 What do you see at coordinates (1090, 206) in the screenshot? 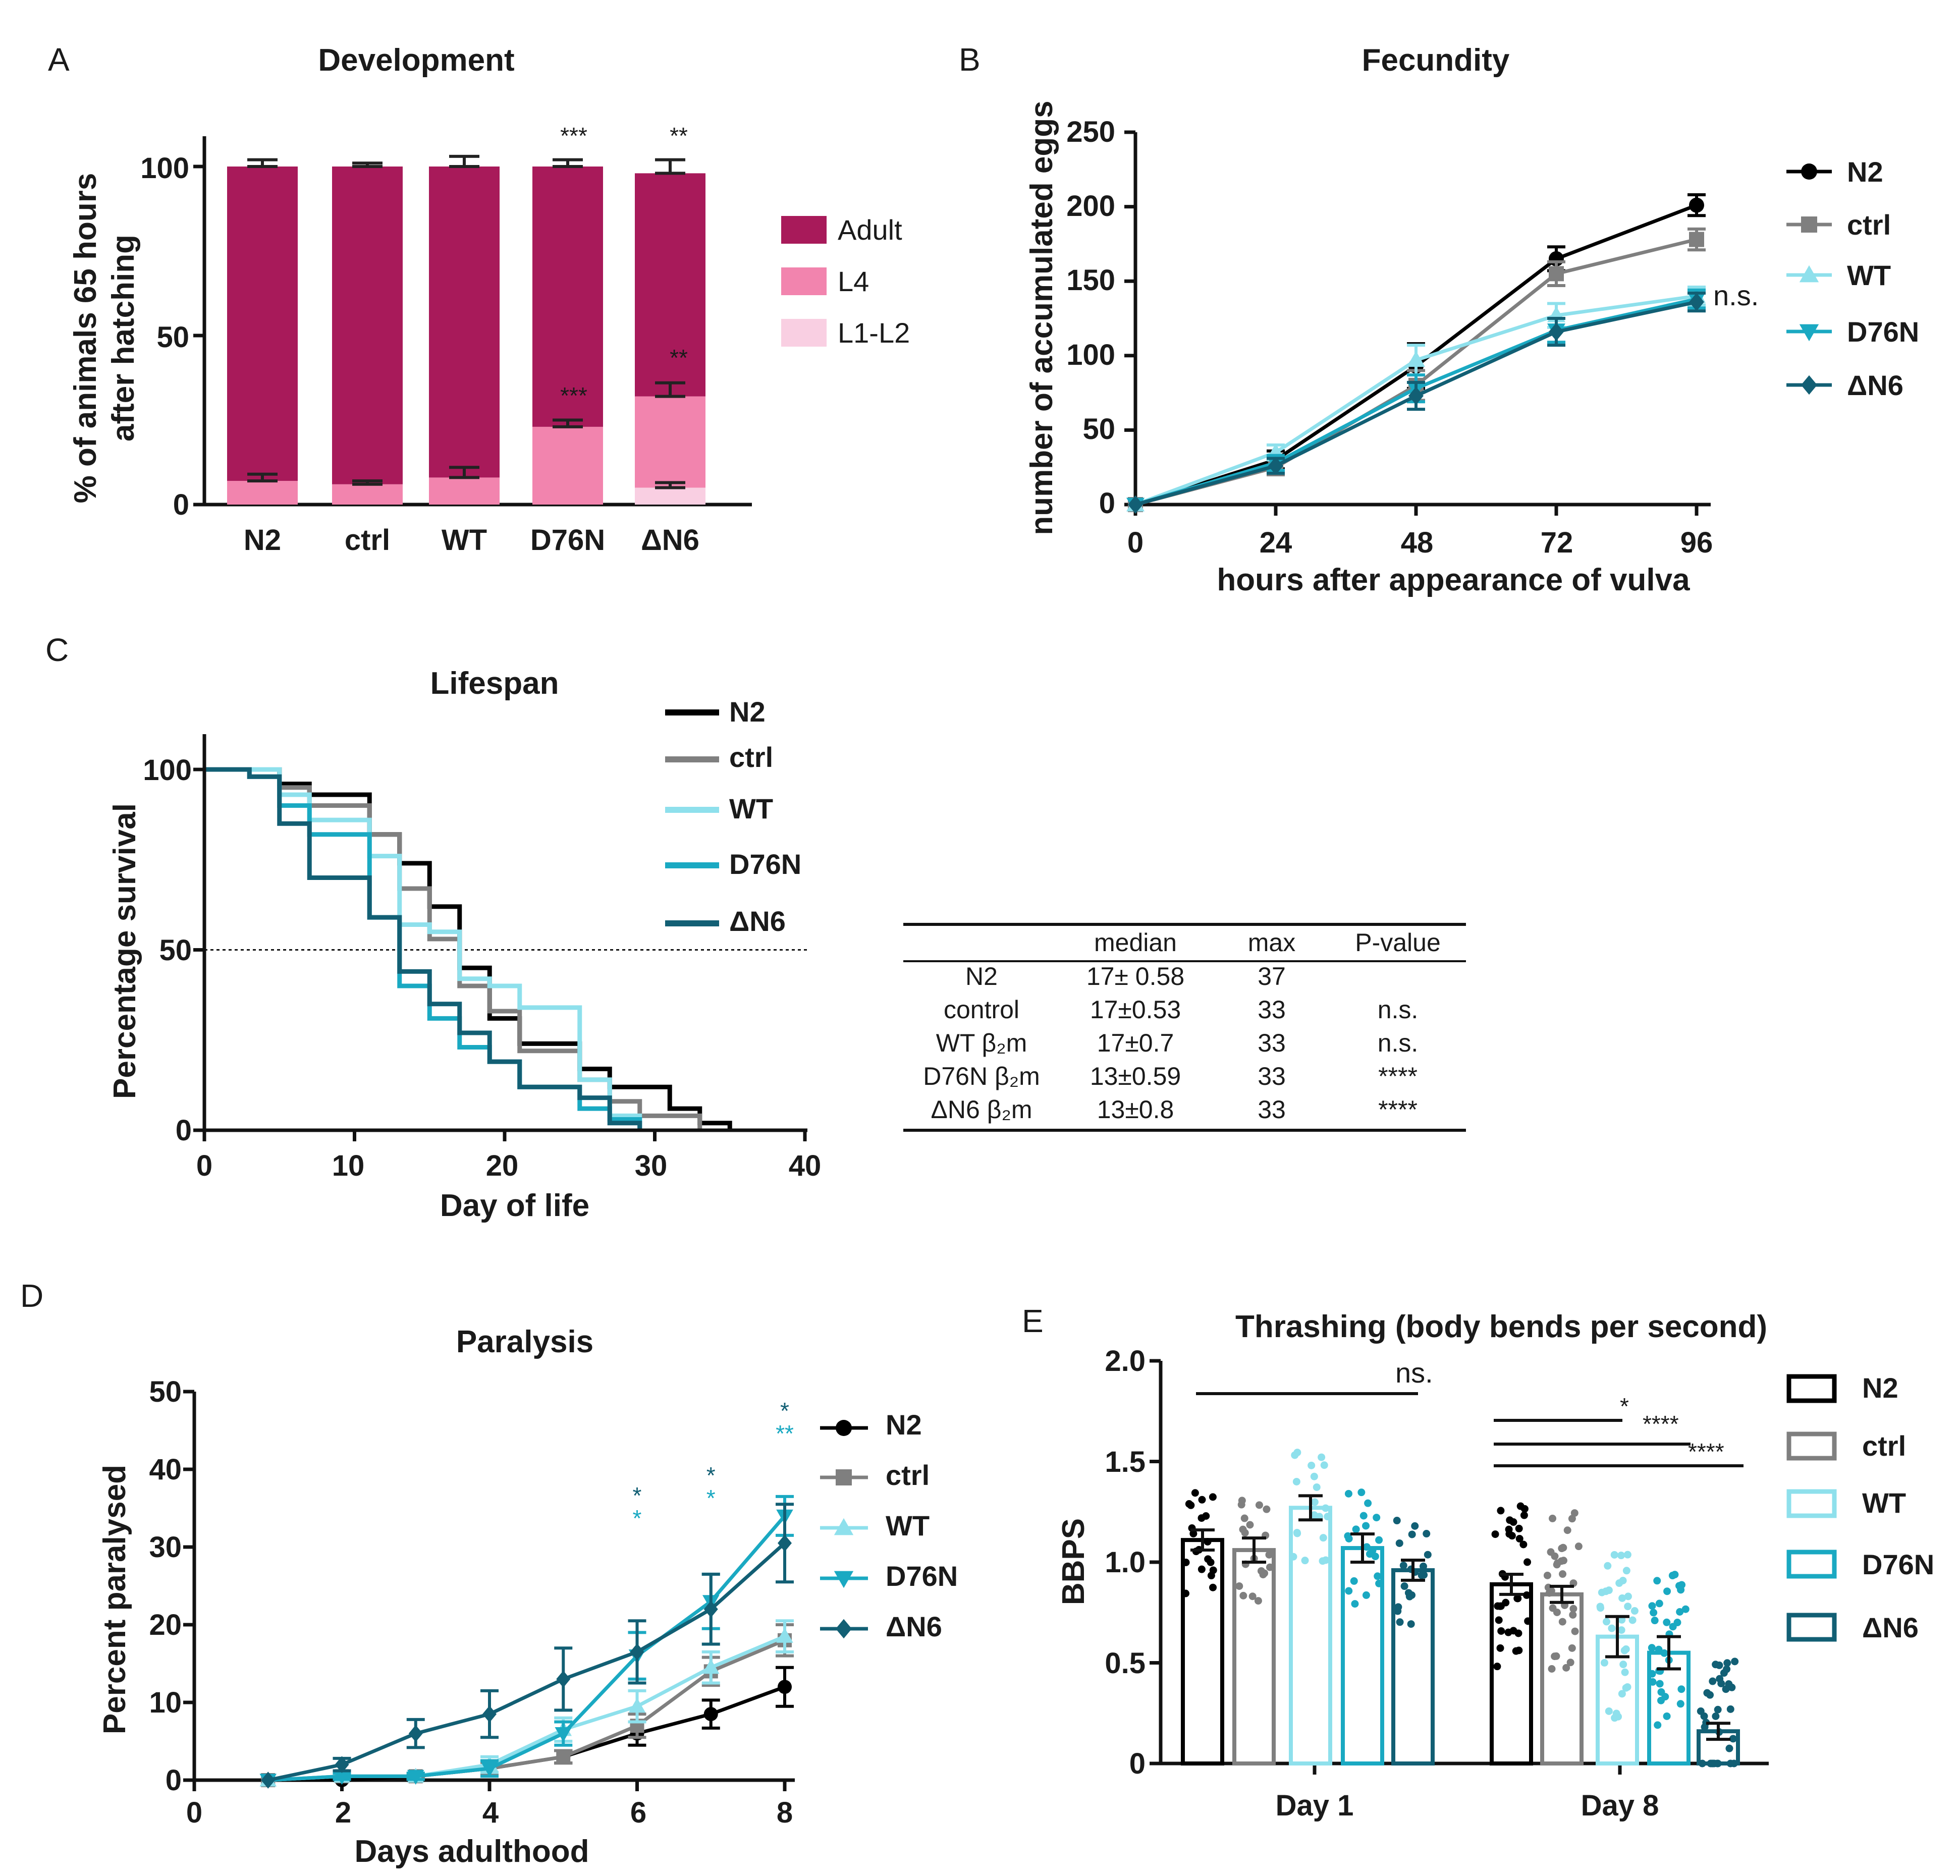
I see `panel-b-ytick-200: 200` at bounding box center [1090, 206].